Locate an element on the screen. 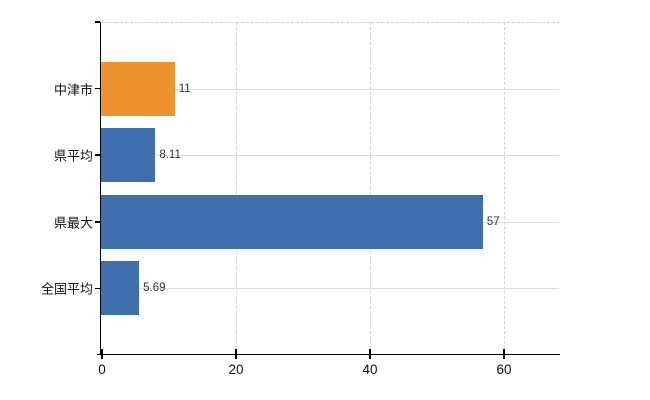 The image size is (650, 400). x-tick-label: 20 is located at coordinates (236, 369).